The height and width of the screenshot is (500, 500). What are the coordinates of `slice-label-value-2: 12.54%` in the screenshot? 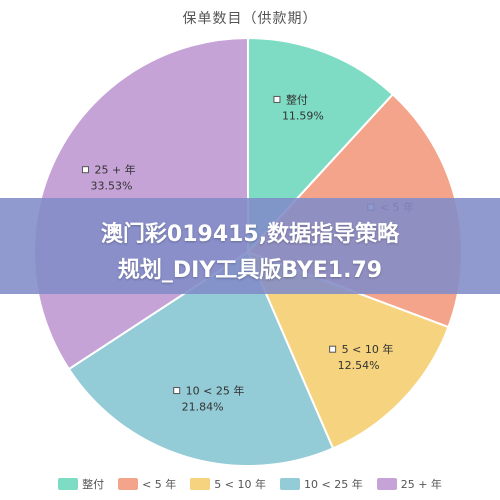 It's located at (359, 365).